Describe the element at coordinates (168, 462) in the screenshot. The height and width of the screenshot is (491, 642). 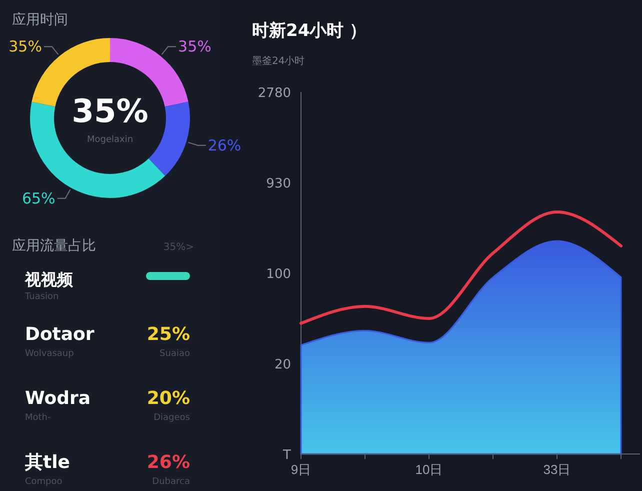
I see `text: 26%` at that location.